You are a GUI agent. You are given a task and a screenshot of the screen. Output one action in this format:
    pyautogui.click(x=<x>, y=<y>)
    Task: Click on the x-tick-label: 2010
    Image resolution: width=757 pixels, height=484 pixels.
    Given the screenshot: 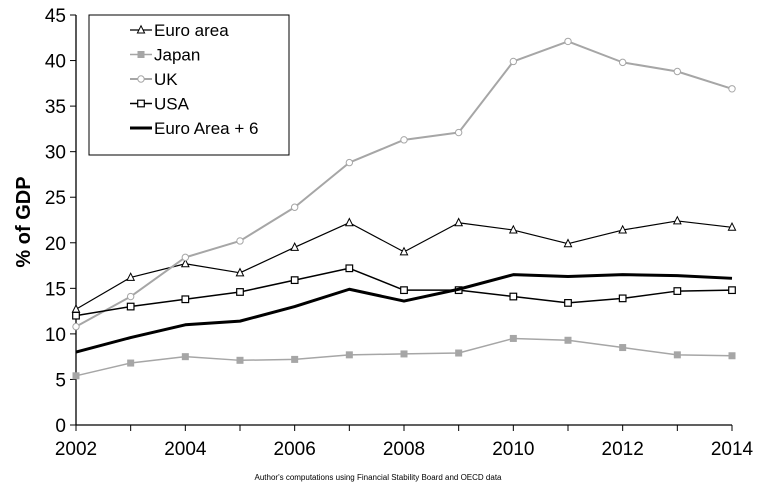 What is the action you would take?
    pyautogui.click(x=513, y=449)
    